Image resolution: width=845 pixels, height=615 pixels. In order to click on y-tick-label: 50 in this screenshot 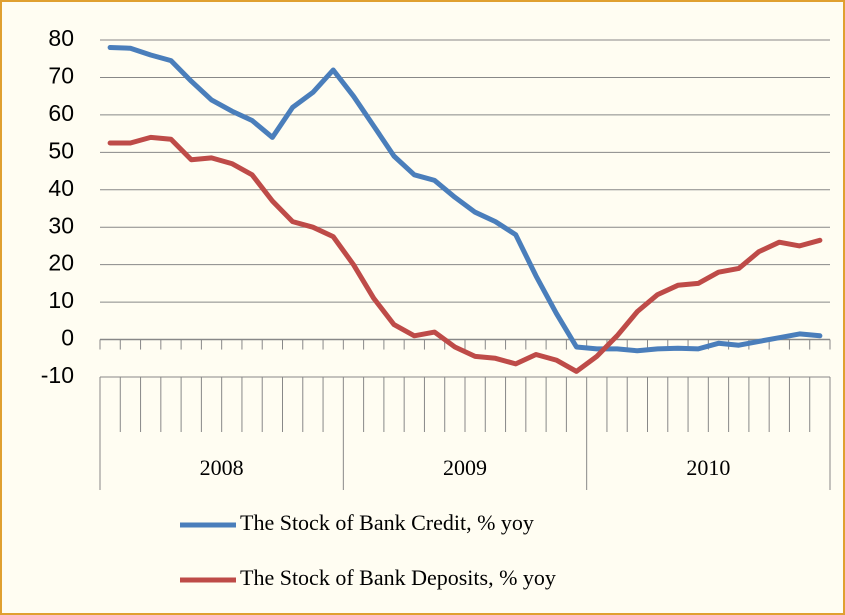, I will do `click(61, 150)`.